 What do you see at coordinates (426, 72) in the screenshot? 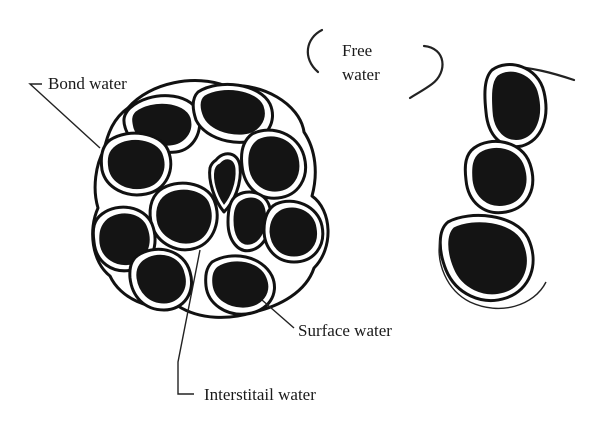
I see `free-water-arc-right` at bounding box center [426, 72].